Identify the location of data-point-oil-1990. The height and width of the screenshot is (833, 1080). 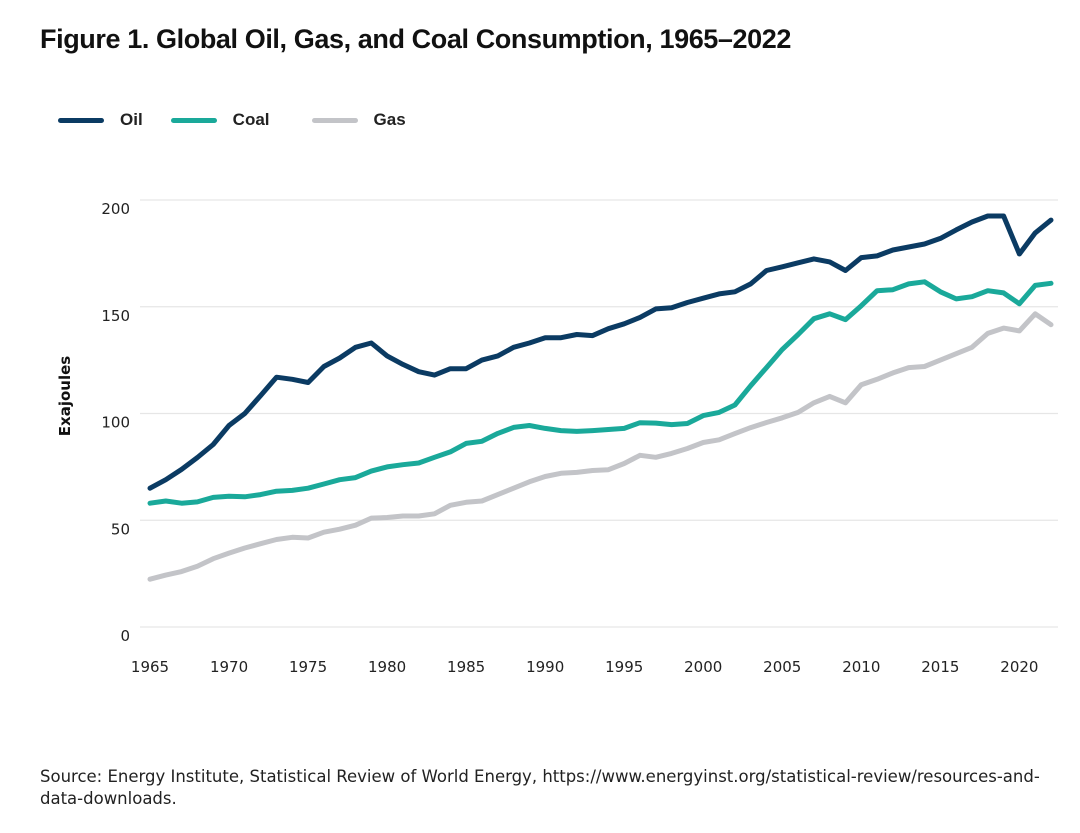
(545, 337).